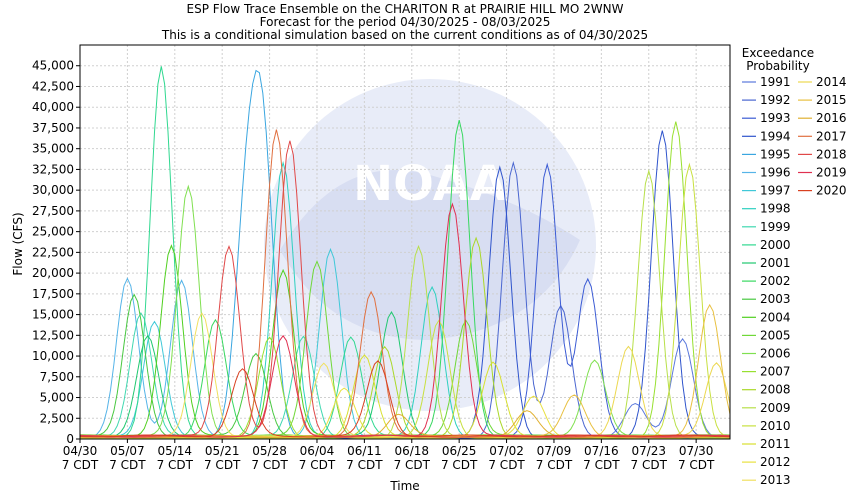 The image size is (850, 500). I want to click on y-tick-label: 7,500, so click(57, 377).